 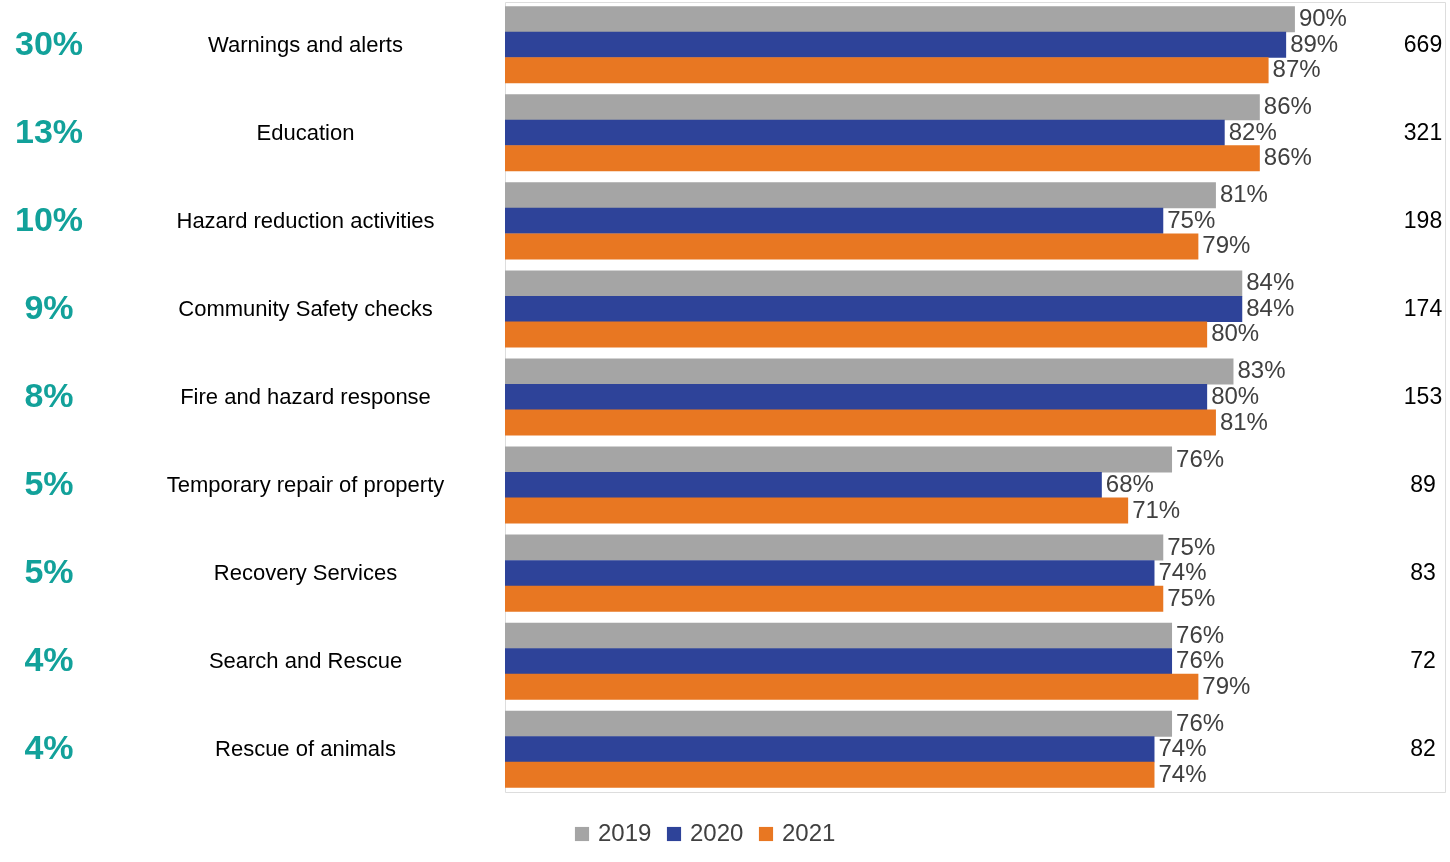 I want to click on text: 30%, so click(x=49, y=42).